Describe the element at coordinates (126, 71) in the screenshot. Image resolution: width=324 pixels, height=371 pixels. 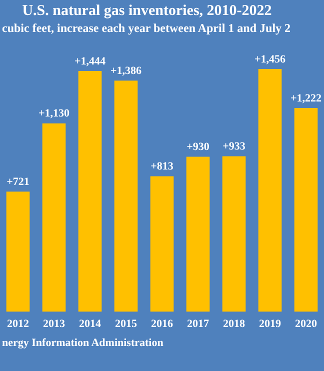
I see `data-label: +1,386` at that location.